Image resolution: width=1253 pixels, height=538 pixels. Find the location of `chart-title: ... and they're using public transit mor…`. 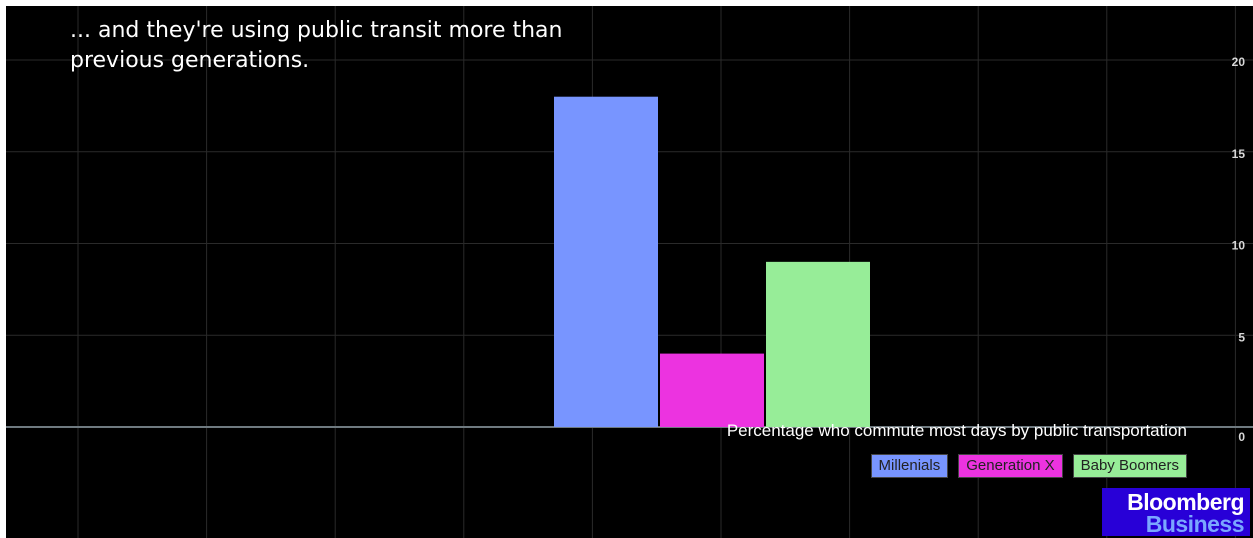

chart-title: ... and they're using public transit mor… is located at coordinates (316, 45).